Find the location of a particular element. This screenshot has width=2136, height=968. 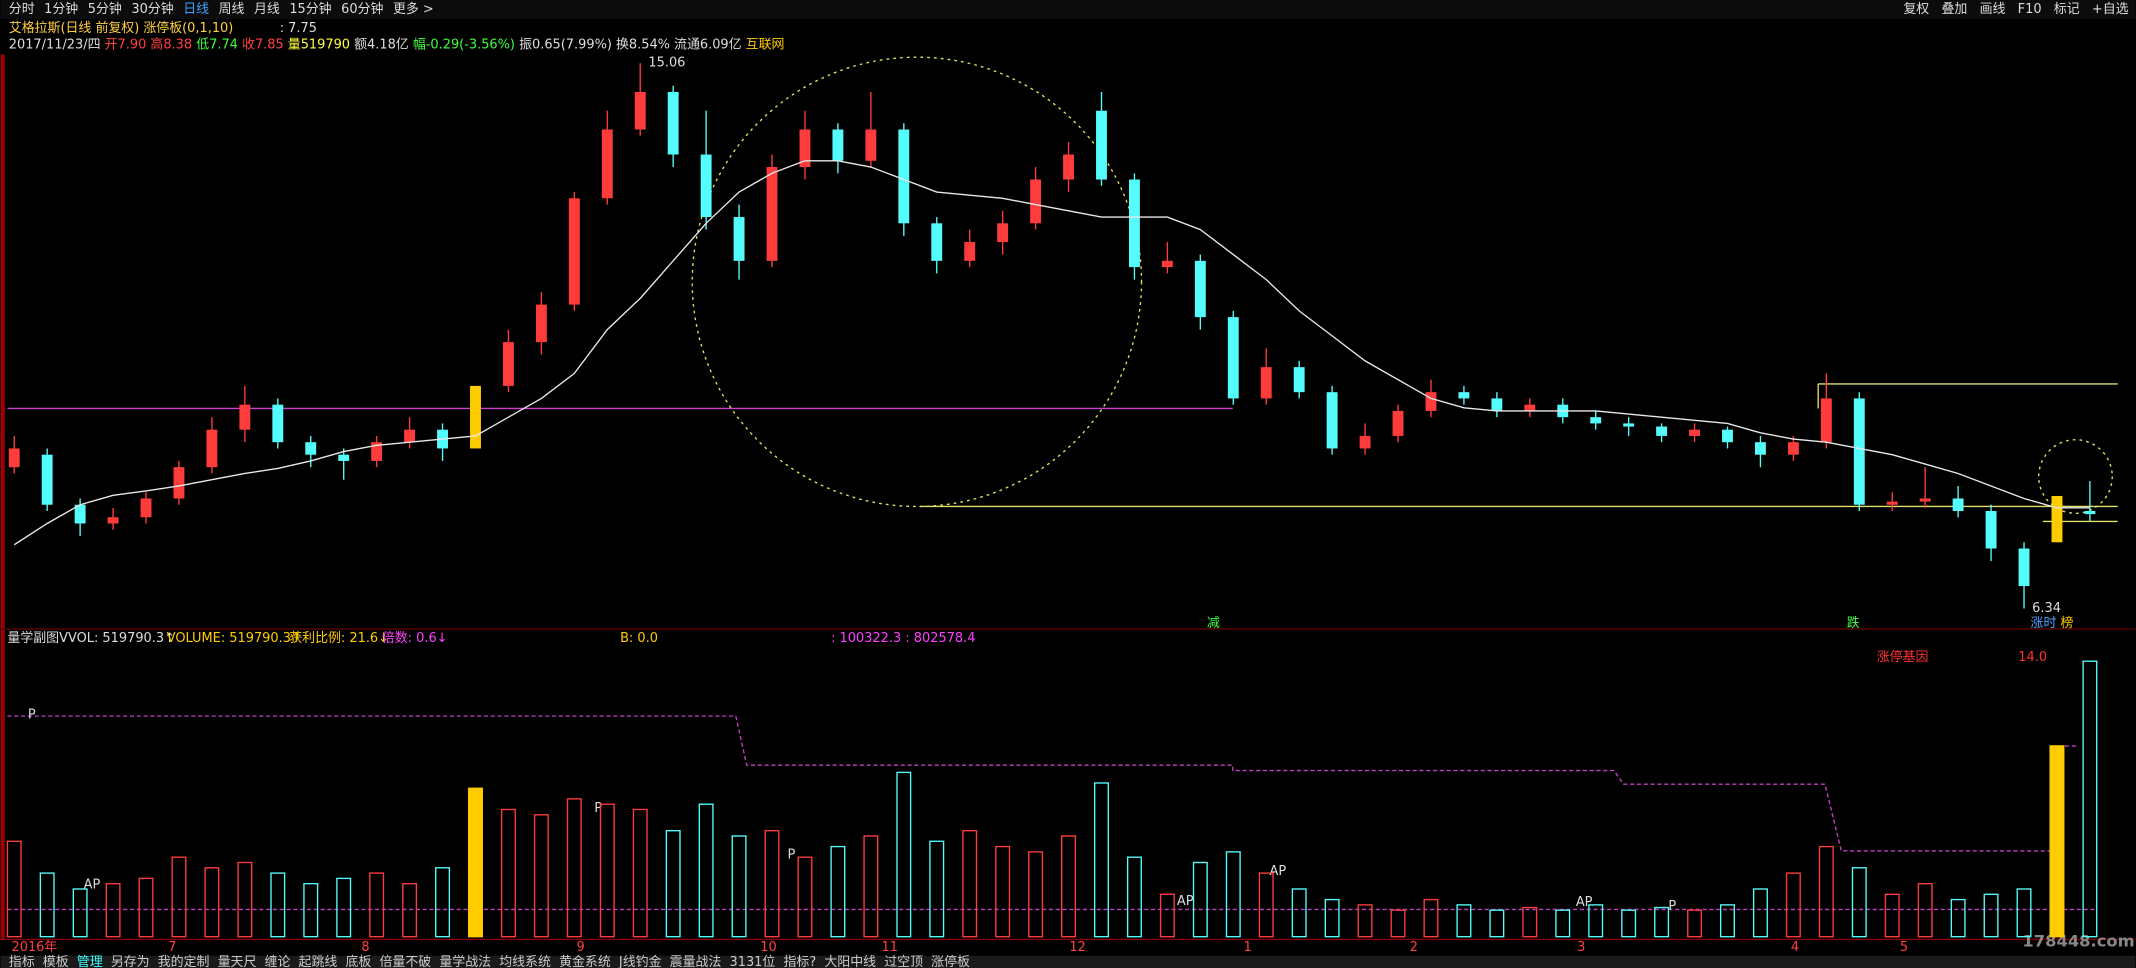

tab: 倍量不破 is located at coordinates (406, 961).